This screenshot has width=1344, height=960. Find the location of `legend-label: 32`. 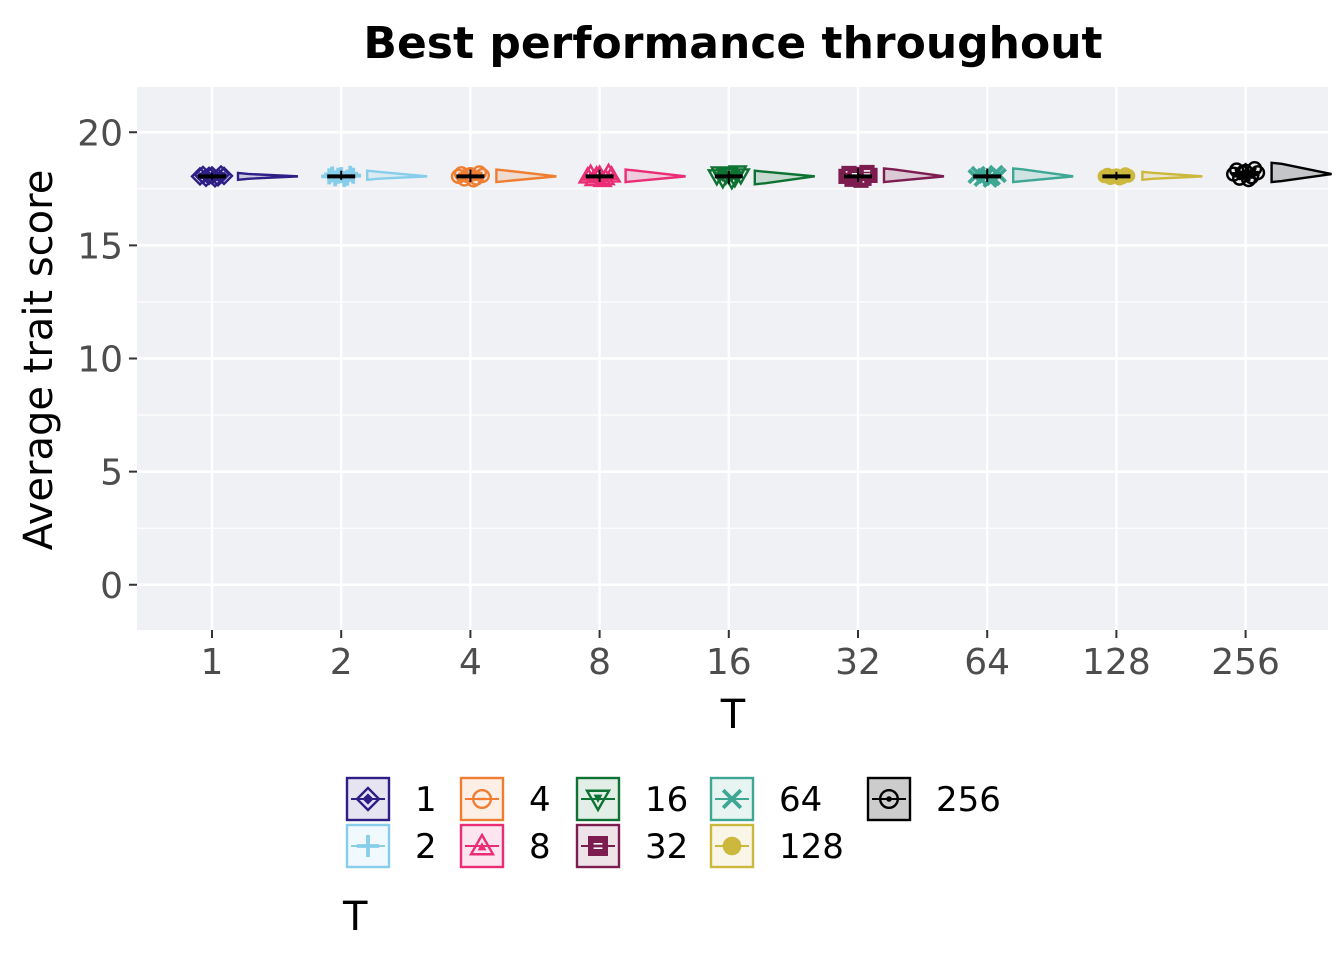

legend-label: 32 is located at coordinates (666, 847).